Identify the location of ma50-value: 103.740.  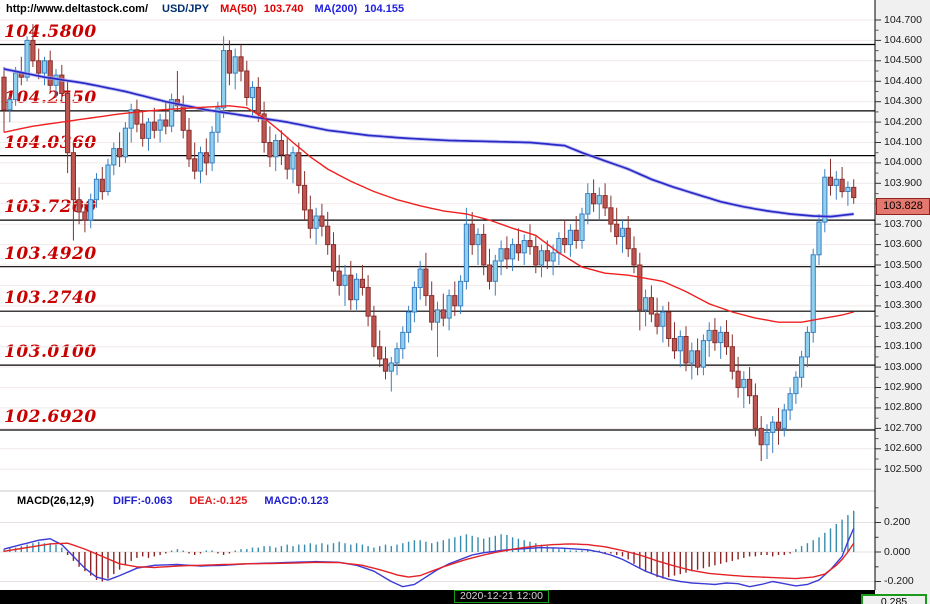
(283, 9).